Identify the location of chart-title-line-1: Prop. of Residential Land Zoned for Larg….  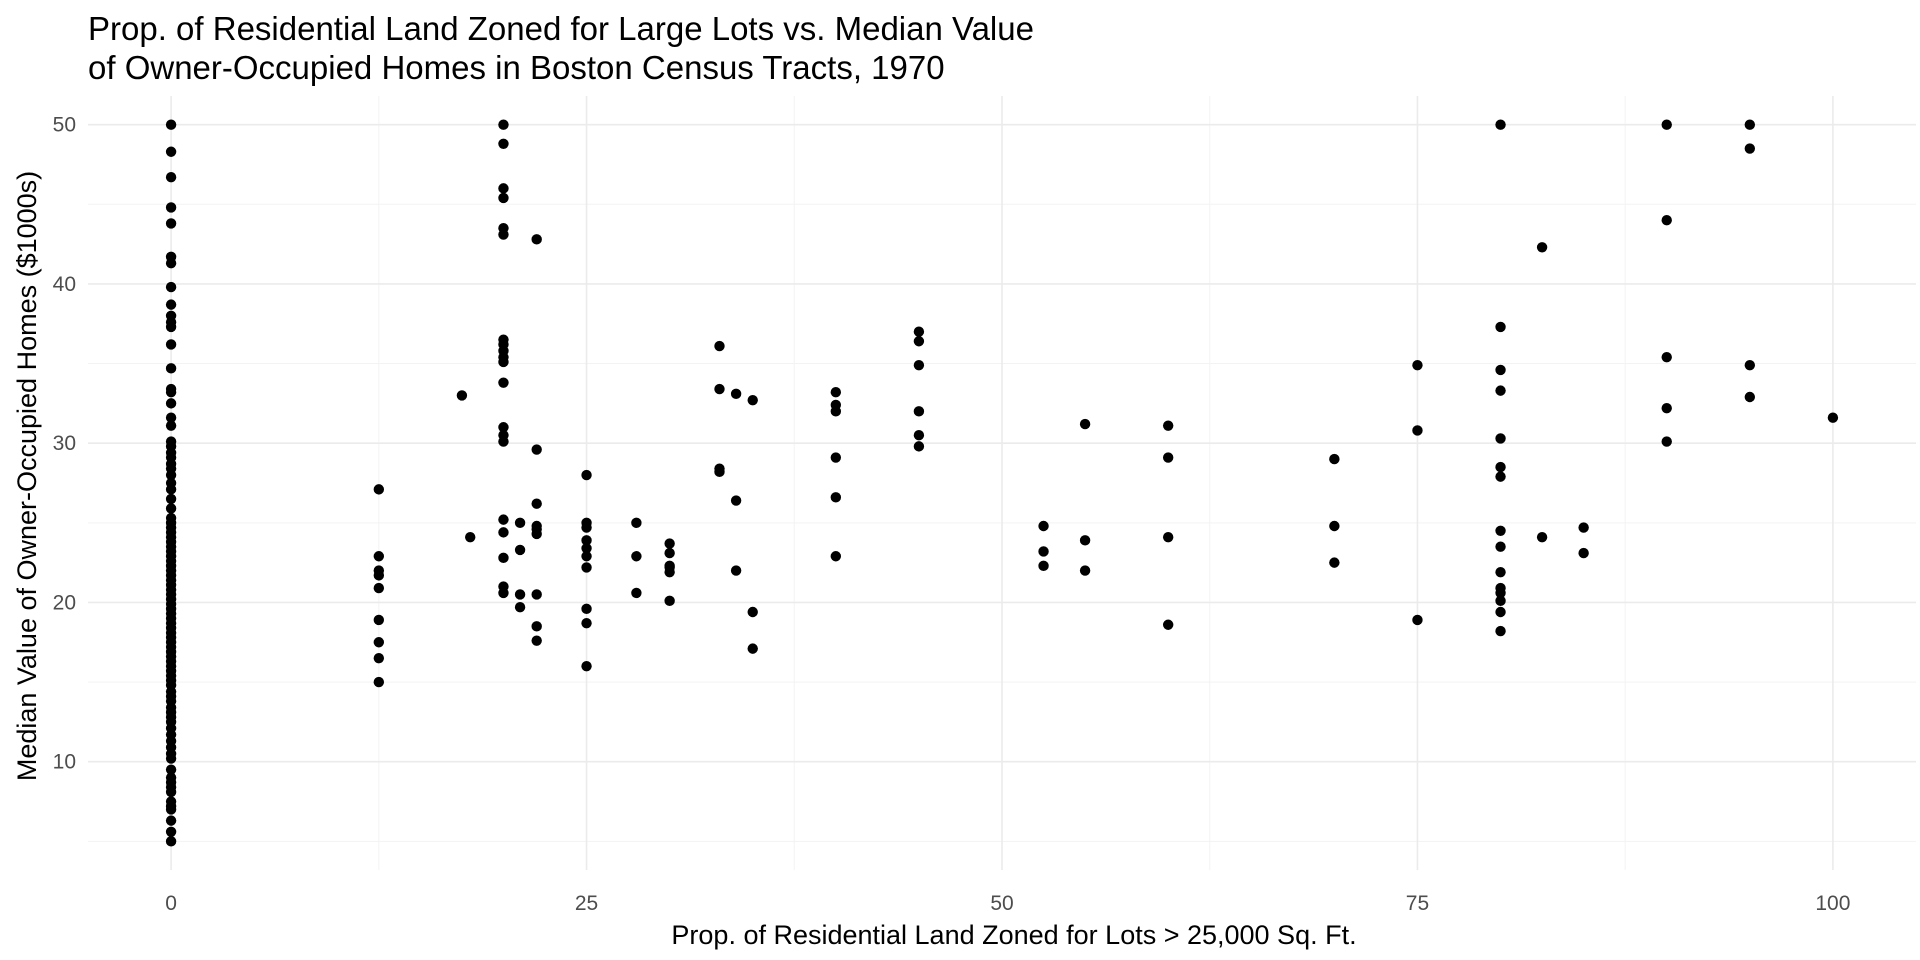
(561, 28).